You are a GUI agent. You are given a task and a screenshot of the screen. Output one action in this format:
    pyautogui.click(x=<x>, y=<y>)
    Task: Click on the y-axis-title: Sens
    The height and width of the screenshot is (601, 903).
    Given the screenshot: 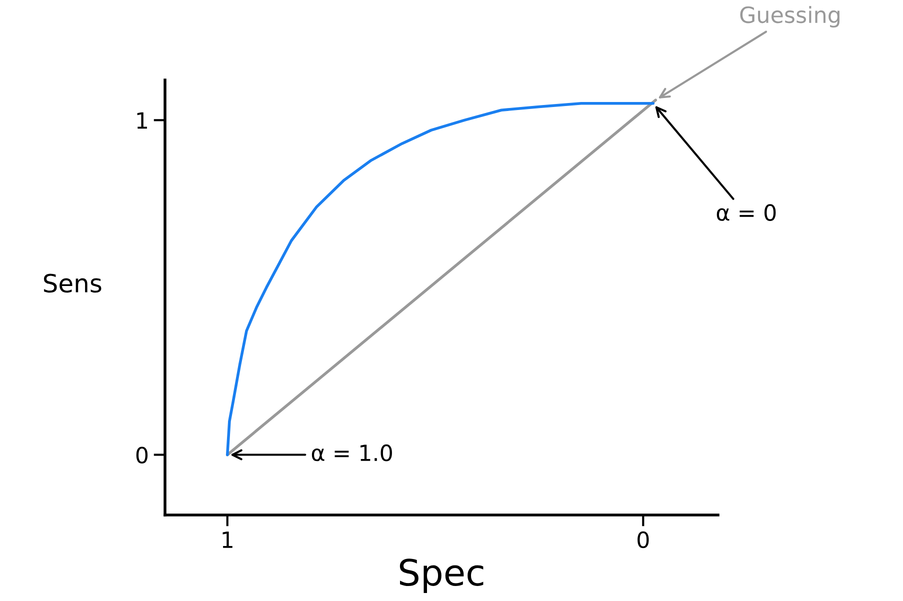 What is the action you would take?
    pyautogui.click(x=73, y=283)
    